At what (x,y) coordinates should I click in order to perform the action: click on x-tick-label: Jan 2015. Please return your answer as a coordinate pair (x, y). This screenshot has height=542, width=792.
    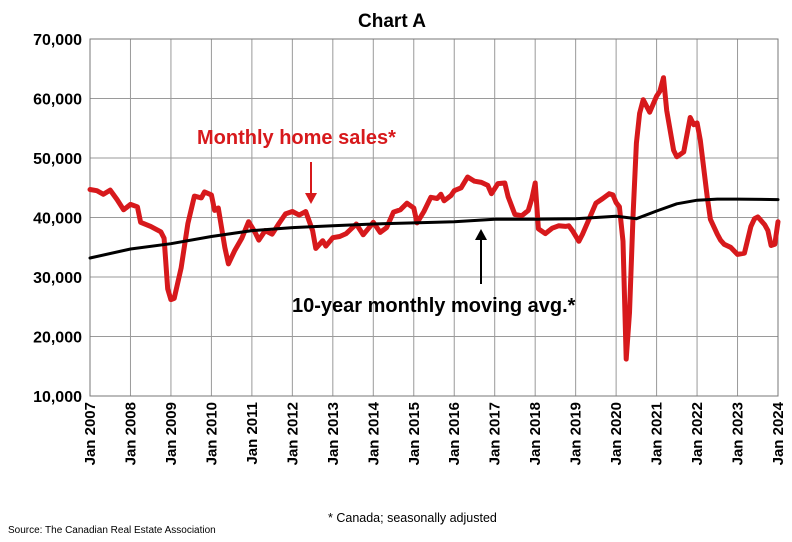
    Looking at the image, I should click on (414, 433).